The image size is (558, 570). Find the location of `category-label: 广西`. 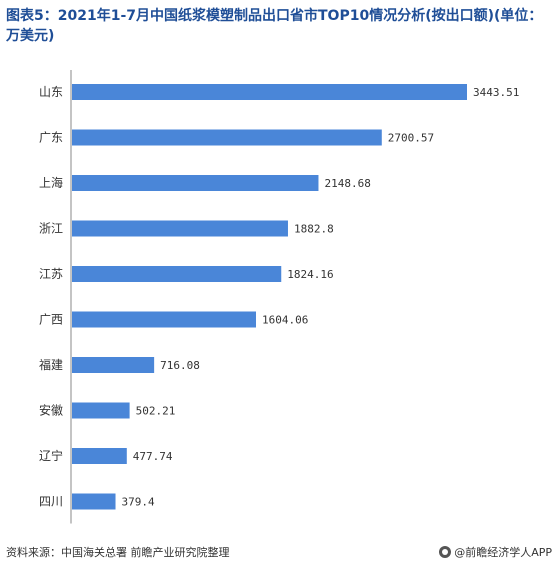

category-label: 广西 is located at coordinates (51, 320).